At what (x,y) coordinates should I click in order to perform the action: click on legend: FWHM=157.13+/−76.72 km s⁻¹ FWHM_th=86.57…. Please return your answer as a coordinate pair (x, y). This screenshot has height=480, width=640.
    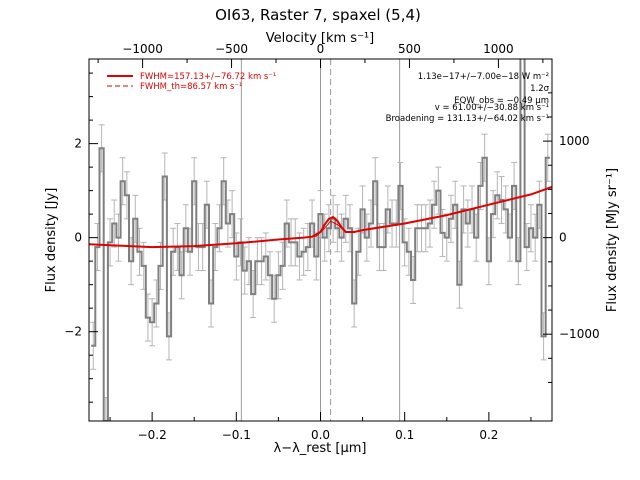
    Looking at the image, I should click on (191, 82).